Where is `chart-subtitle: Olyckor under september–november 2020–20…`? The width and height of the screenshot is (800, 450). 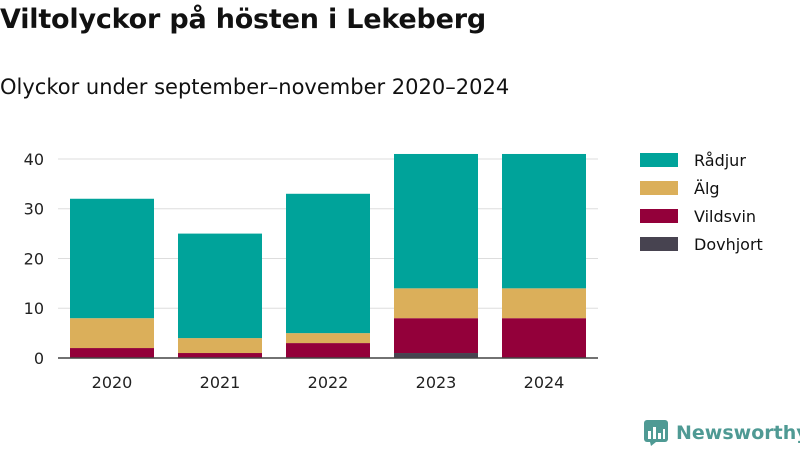
chart-subtitle: Olyckor under september–november 2020–20… is located at coordinates (255, 87).